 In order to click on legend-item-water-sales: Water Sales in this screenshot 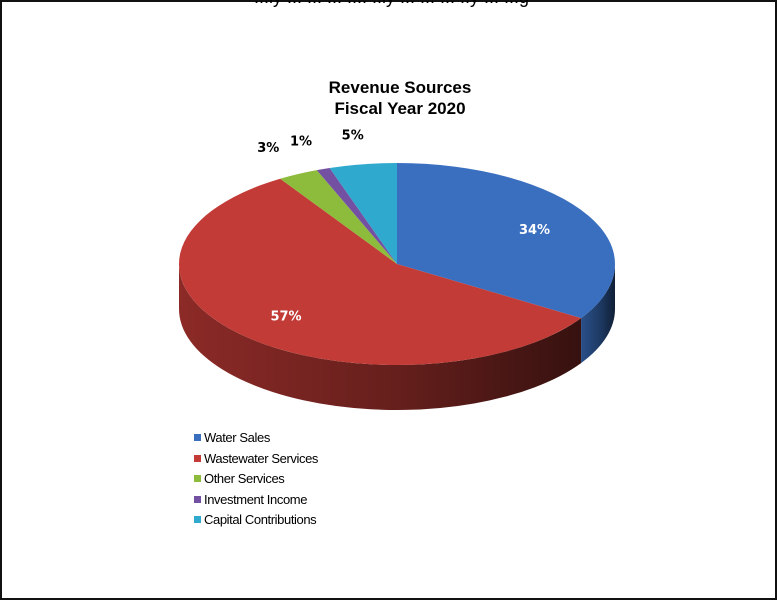, I will do `click(256, 438)`.